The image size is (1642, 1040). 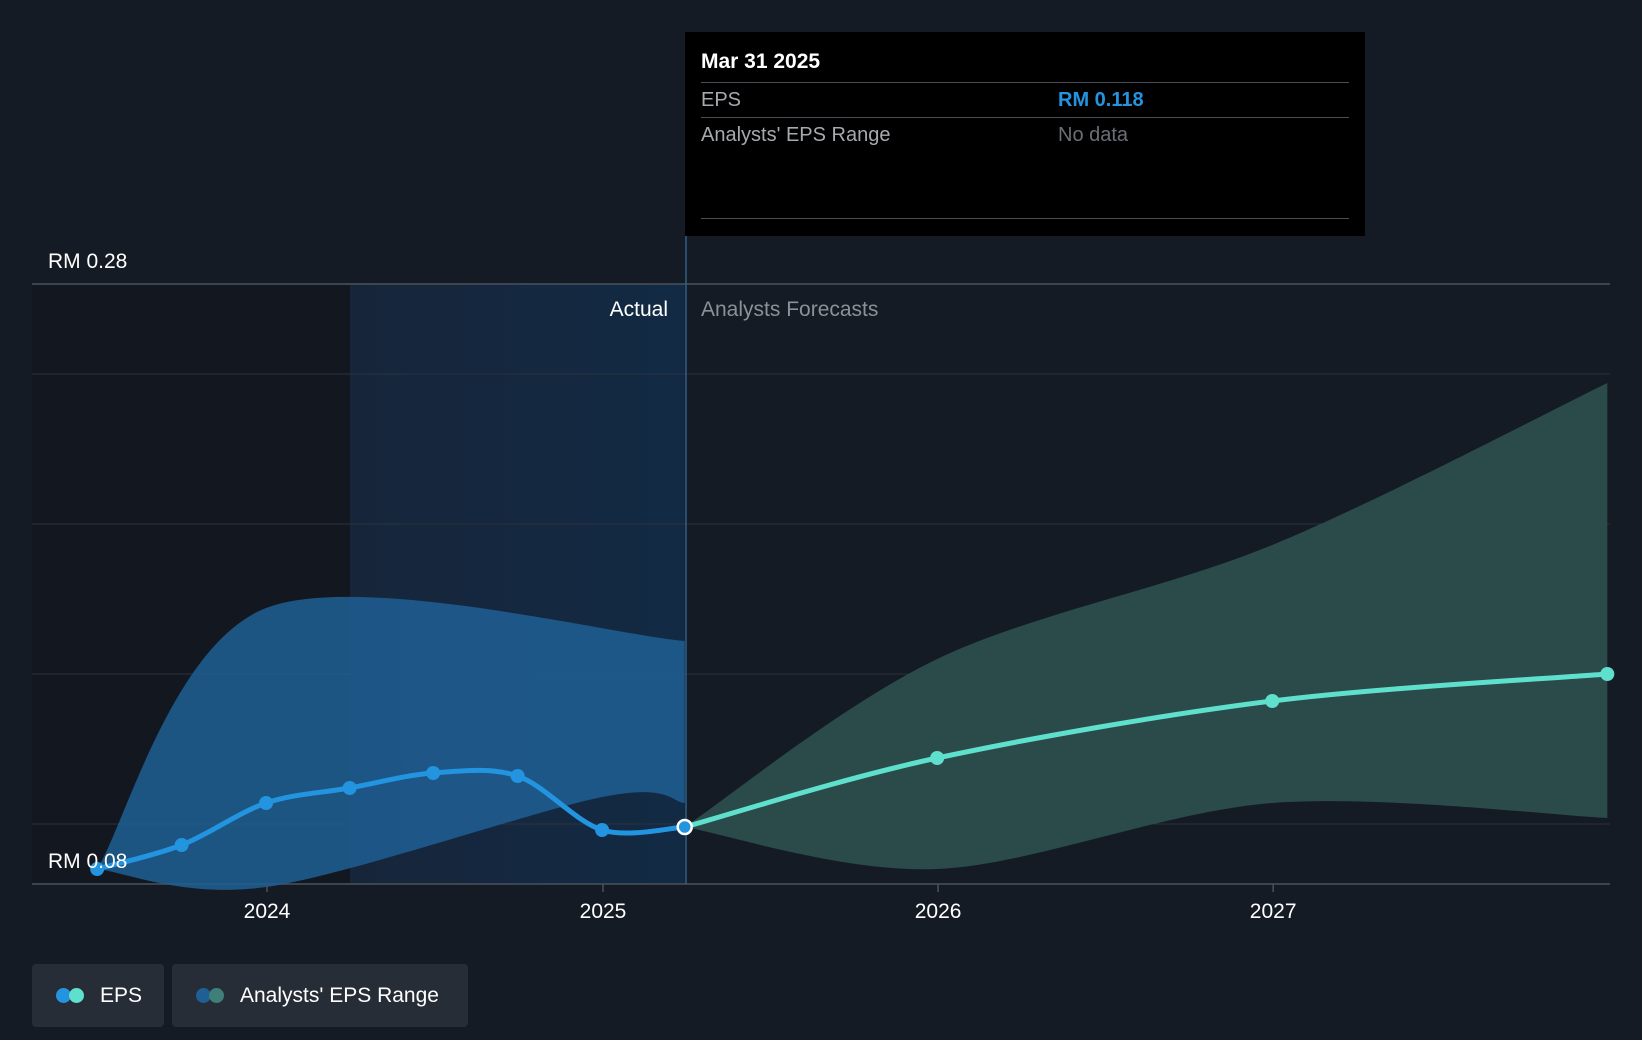 What do you see at coordinates (603, 911) in the screenshot?
I see `x-tick-label: 2025` at bounding box center [603, 911].